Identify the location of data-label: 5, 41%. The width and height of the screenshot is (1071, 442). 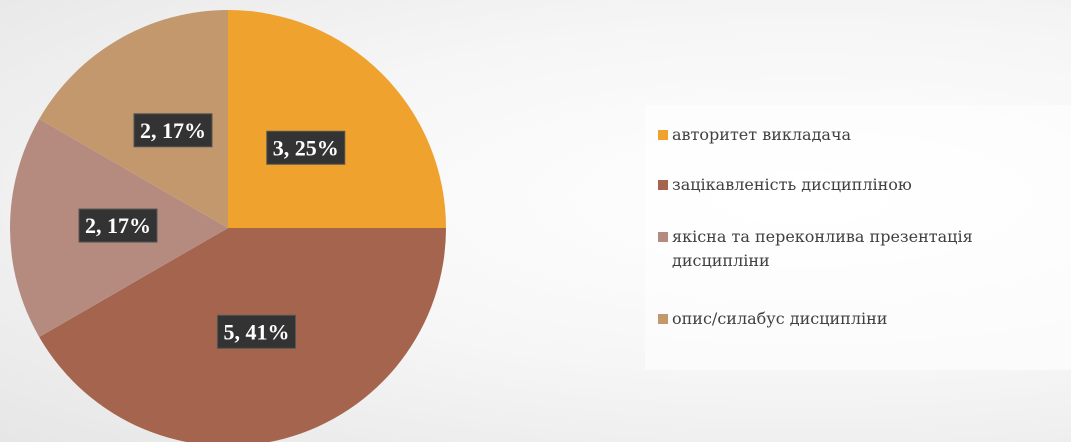
(256, 331).